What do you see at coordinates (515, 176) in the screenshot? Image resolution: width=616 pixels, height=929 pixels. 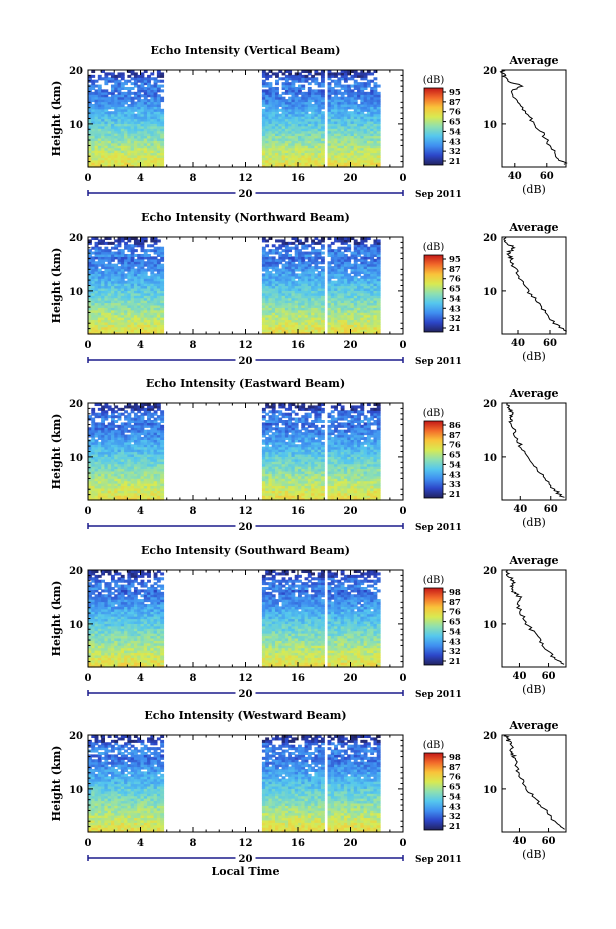 I see `average-x-tick-label: 40` at bounding box center [515, 176].